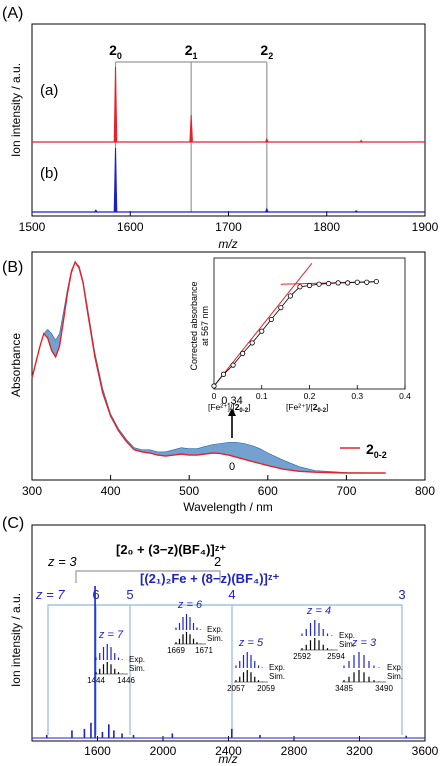  I want to click on inset-z-label: z = 7, so click(111, 635).